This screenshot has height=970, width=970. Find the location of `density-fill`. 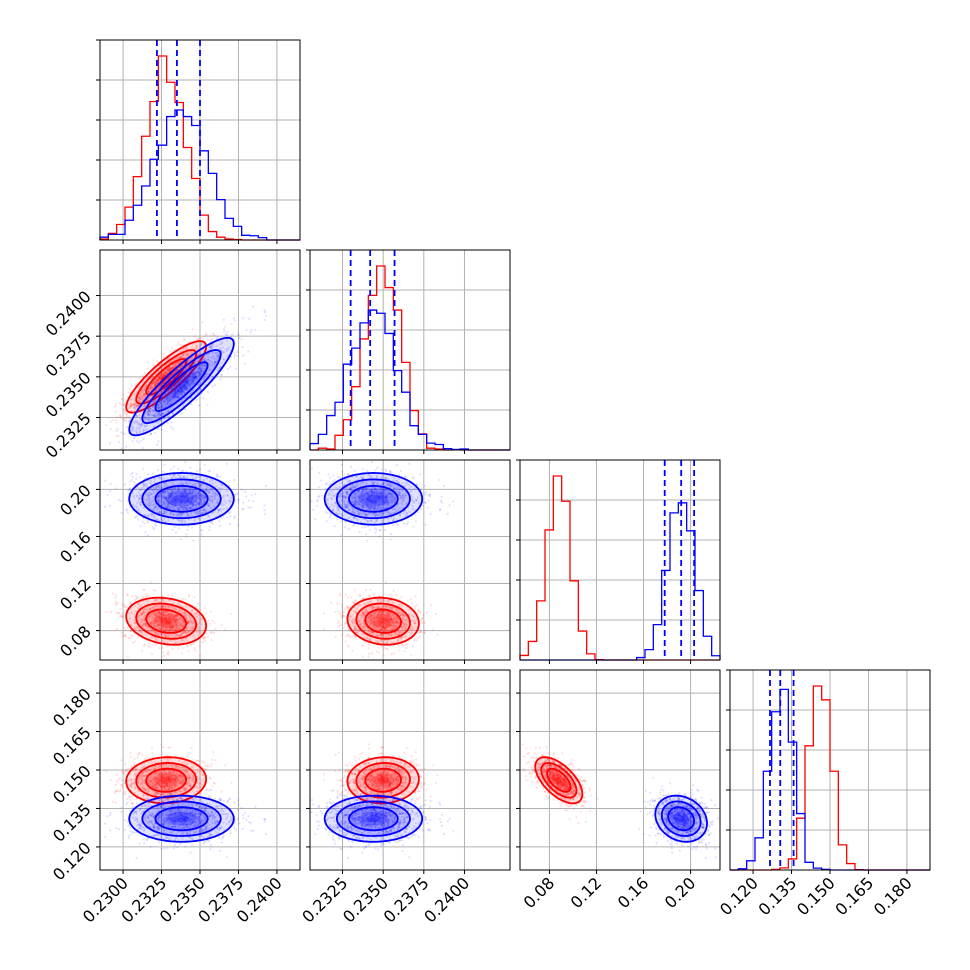

density-fill is located at coordinates (181, 386).